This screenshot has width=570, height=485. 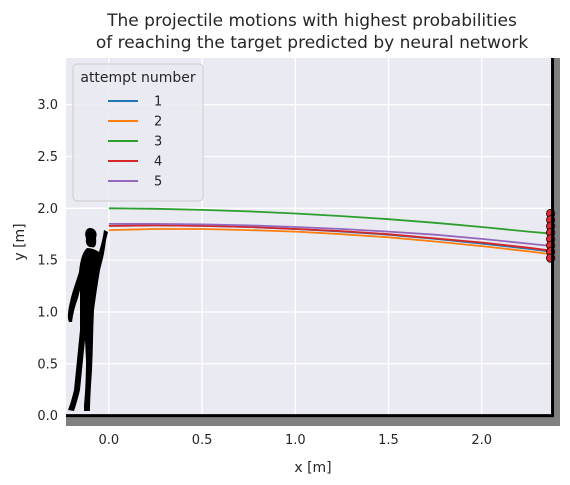 I want to click on y-tick-label-4: 2.0, so click(x=47, y=209).